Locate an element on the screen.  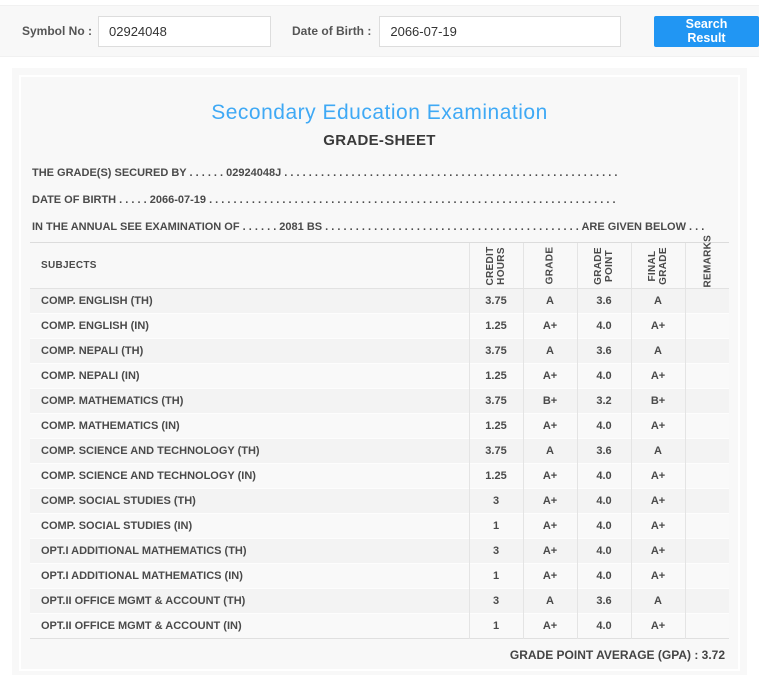
col-header-remarks: REMARKS is located at coordinates (706, 261).